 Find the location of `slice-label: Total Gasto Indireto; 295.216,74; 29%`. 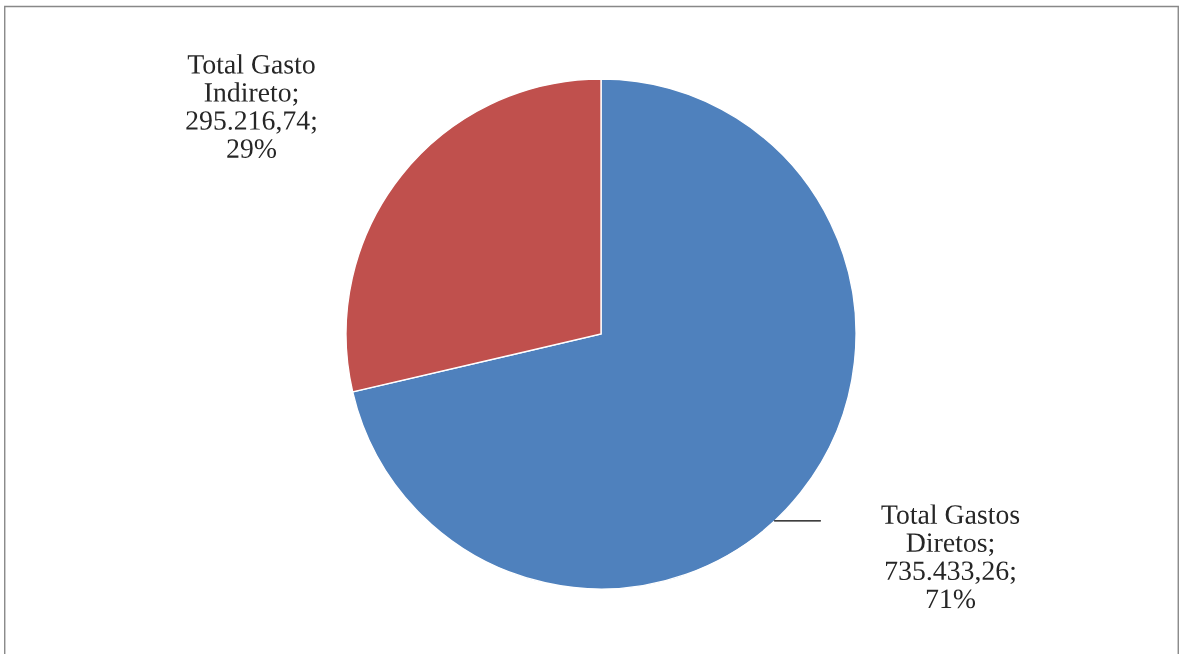

slice-label: Total Gasto Indireto; 295.216,74; 29% is located at coordinates (251, 106).